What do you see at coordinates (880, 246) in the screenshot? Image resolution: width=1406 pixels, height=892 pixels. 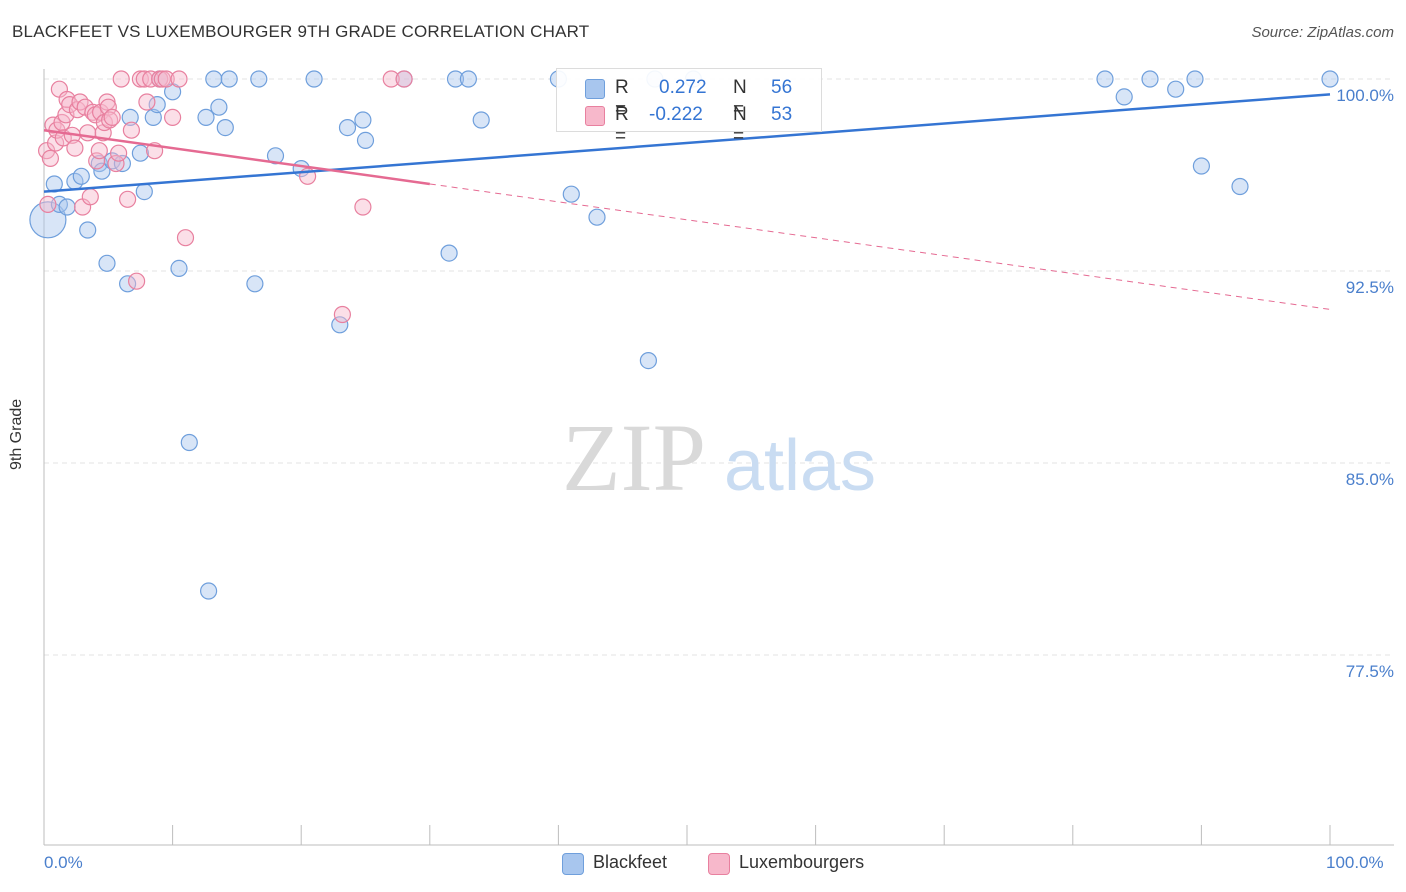 I see `trend-line-luxembourgers-extrapolated` at bounding box center [880, 246].